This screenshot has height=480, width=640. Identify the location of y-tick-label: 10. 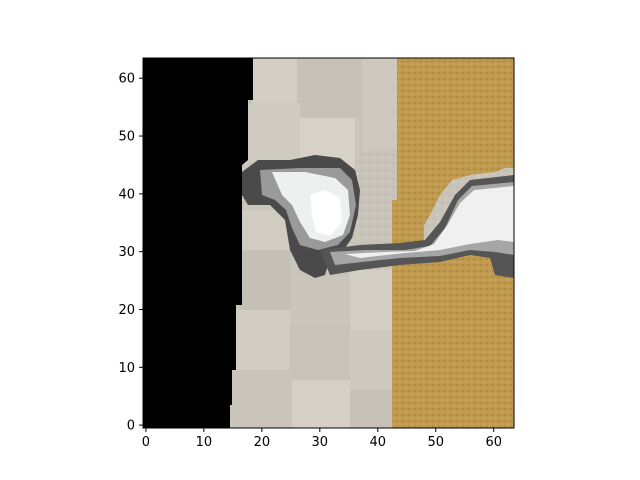
(126, 368).